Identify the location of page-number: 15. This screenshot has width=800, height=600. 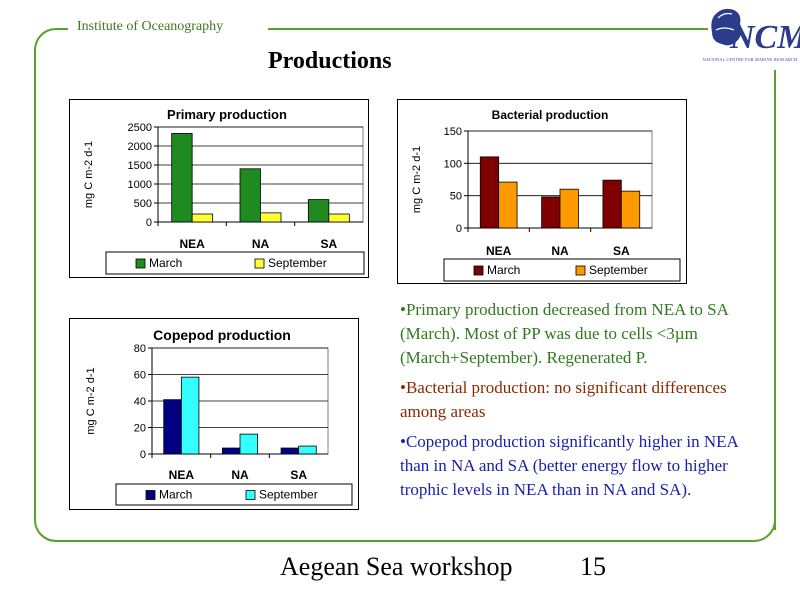
(593, 566).